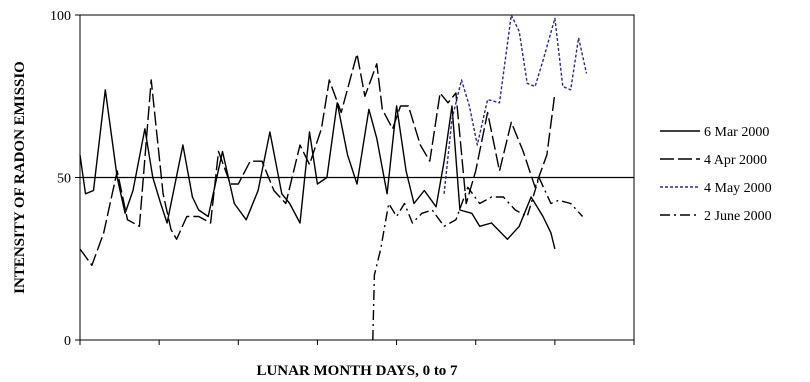 The width and height of the screenshot is (810, 382). Describe the element at coordinates (738, 216) in the screenshot. I see `legend-label: 2 June 2000` at that location.